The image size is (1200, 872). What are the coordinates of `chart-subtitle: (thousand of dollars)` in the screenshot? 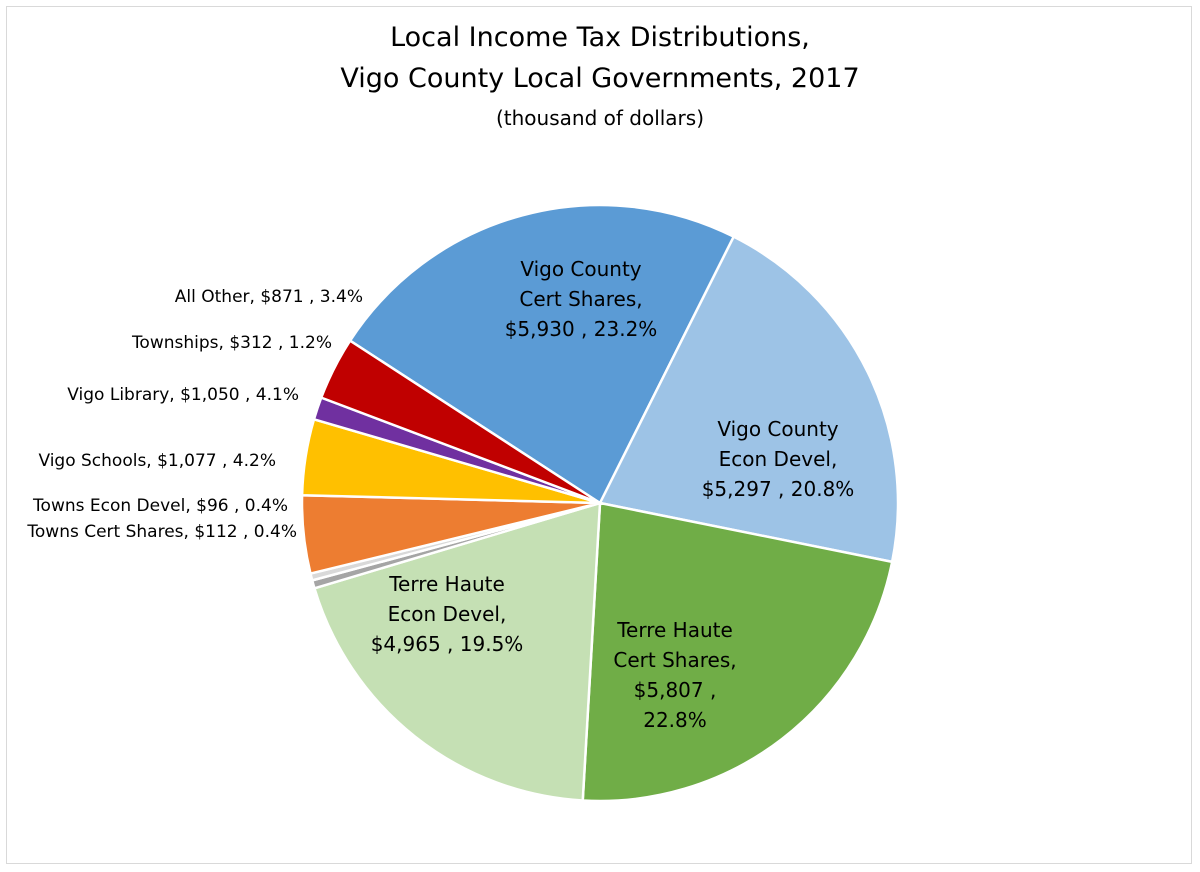 It's located at (600, 118).